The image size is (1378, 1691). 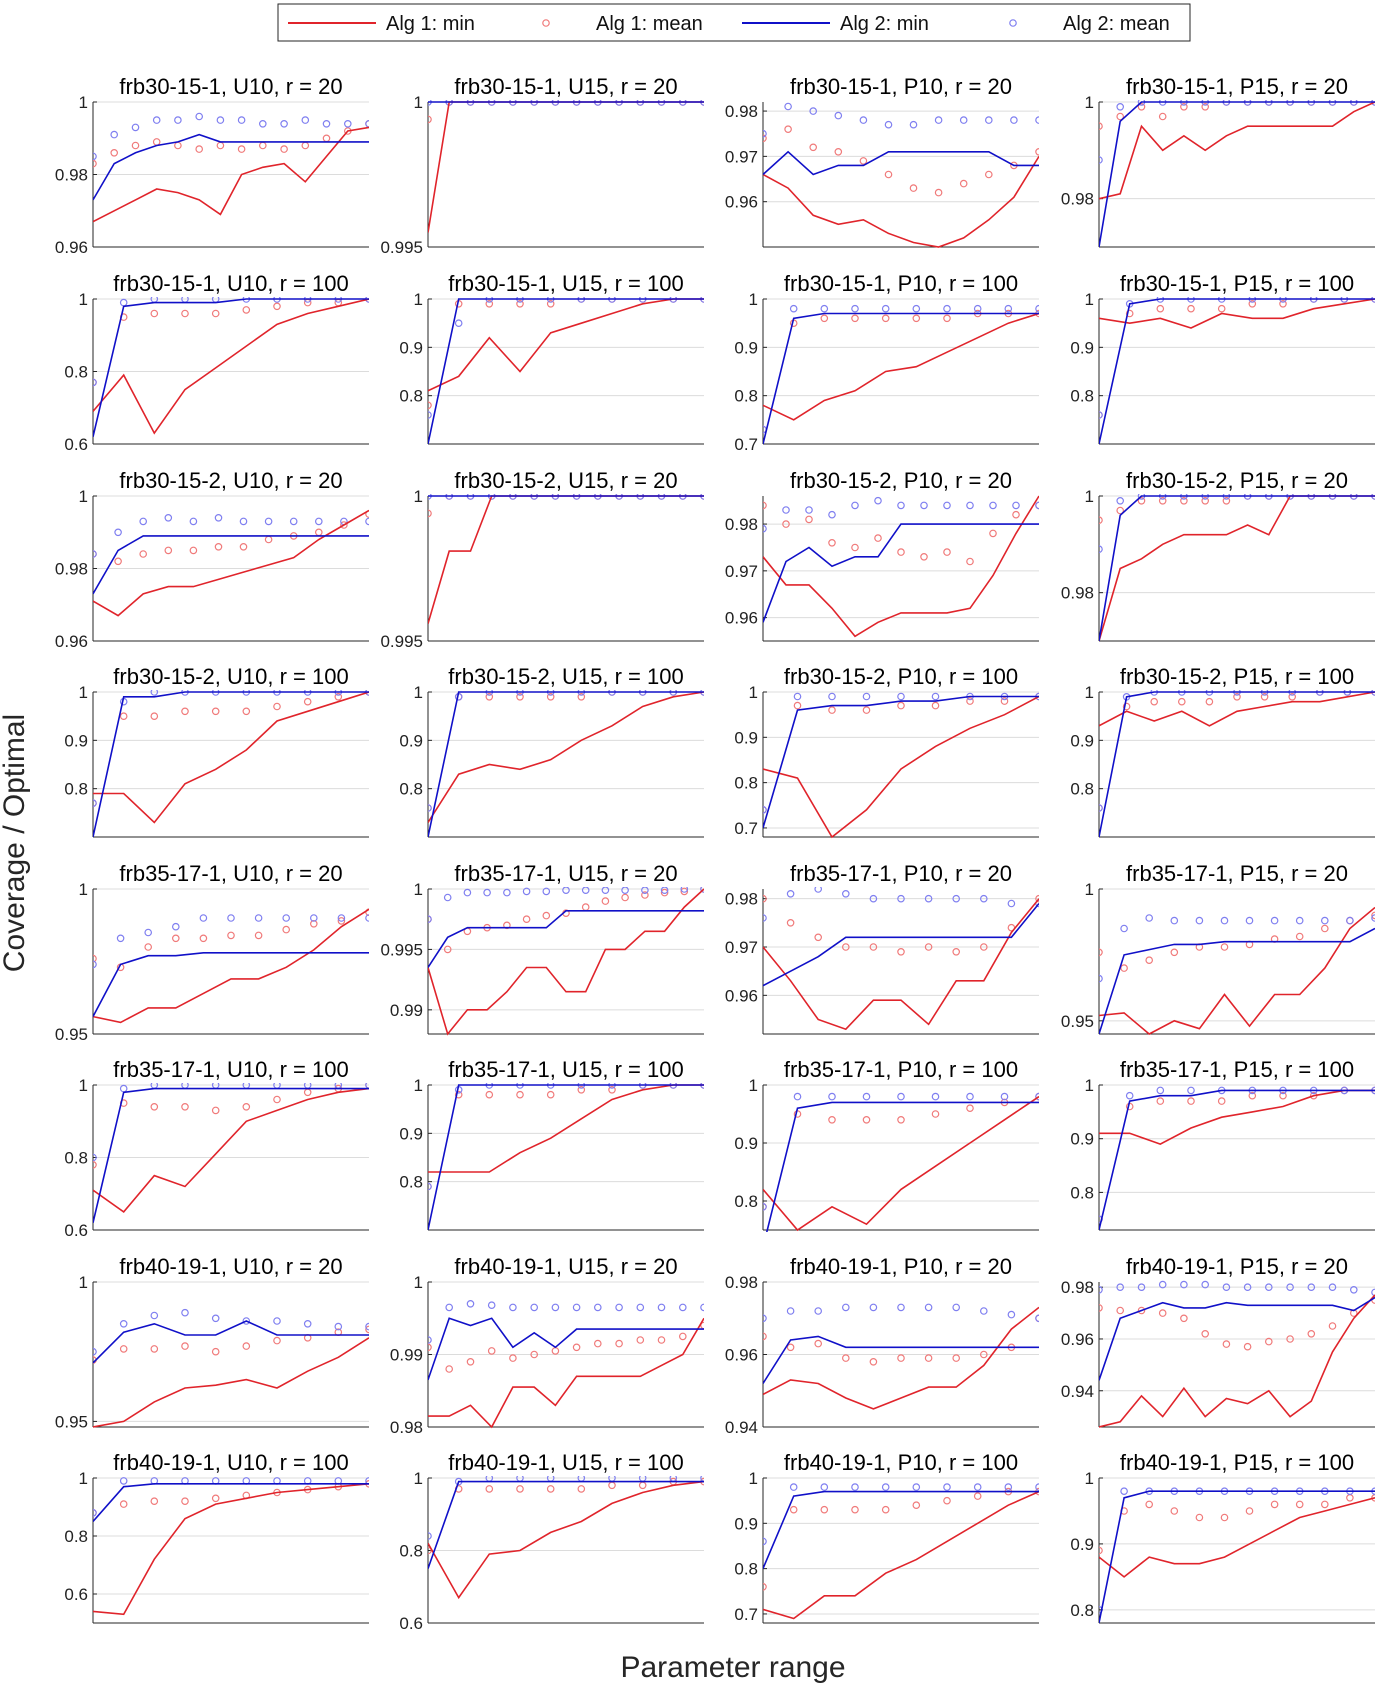 I want to click on subplot: frb35-17-1, U10, r = 20 0.95 1, so click(x=212, y=952).